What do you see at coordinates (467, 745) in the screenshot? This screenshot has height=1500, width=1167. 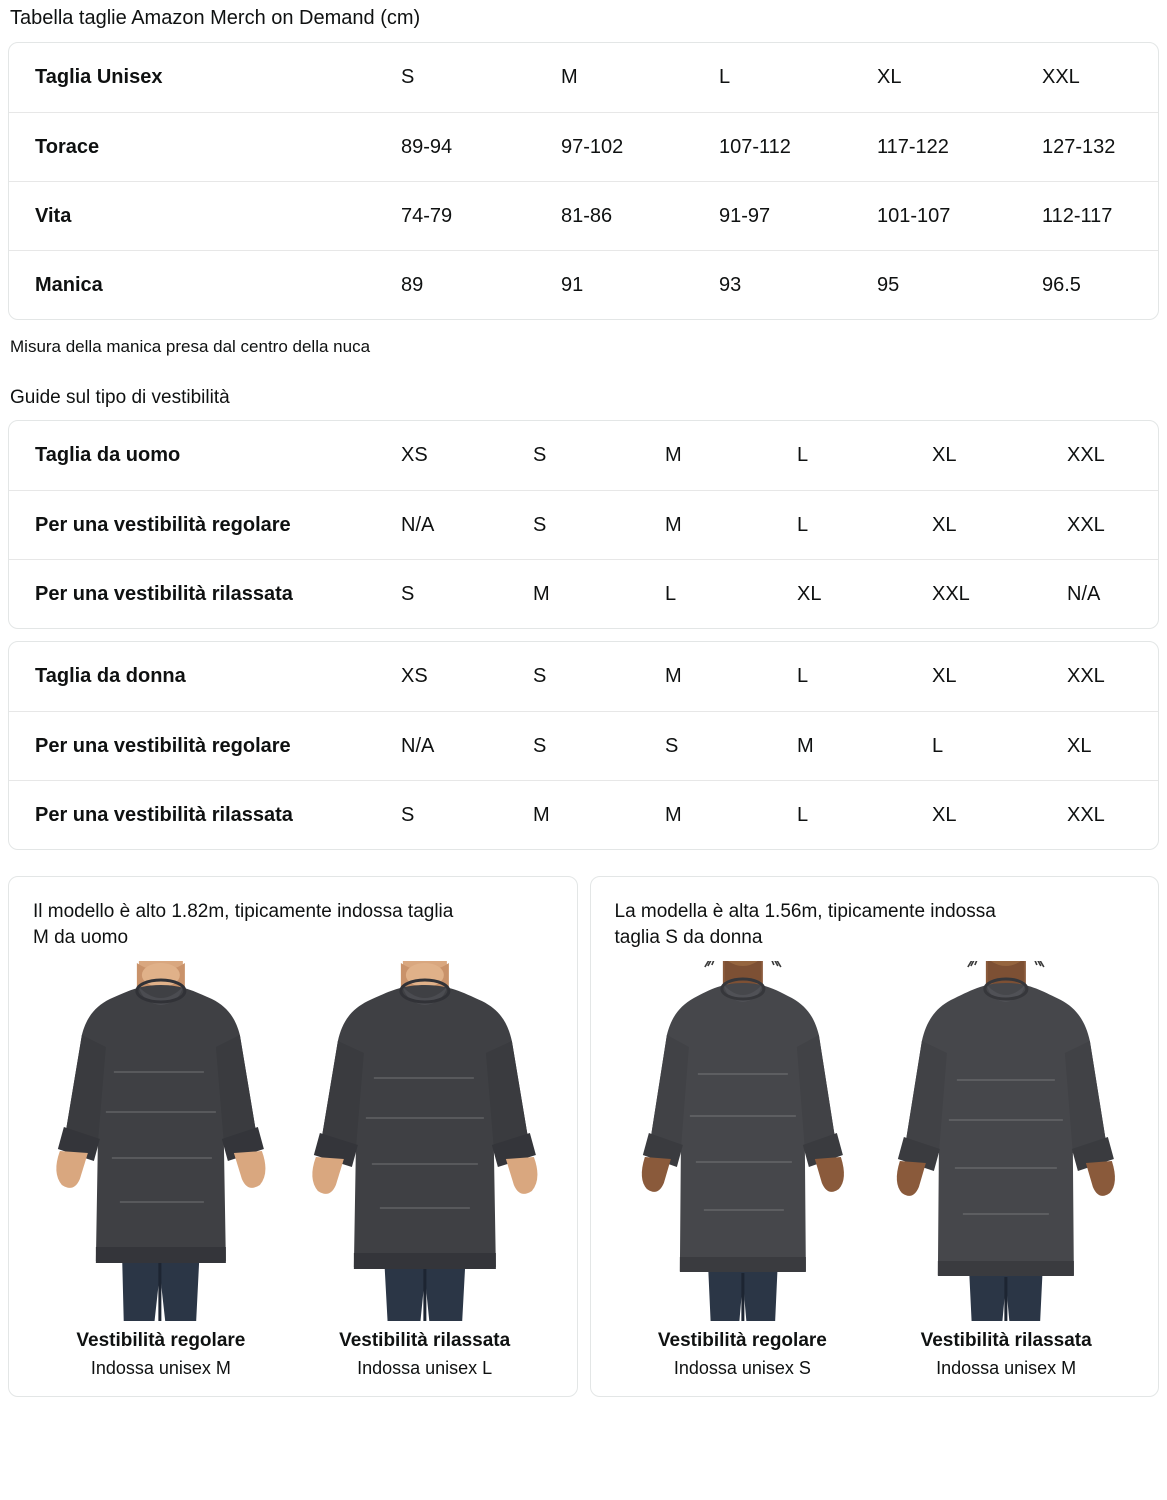 I see `womens-regular-xs: N/A` at bounding box center [467, 745].